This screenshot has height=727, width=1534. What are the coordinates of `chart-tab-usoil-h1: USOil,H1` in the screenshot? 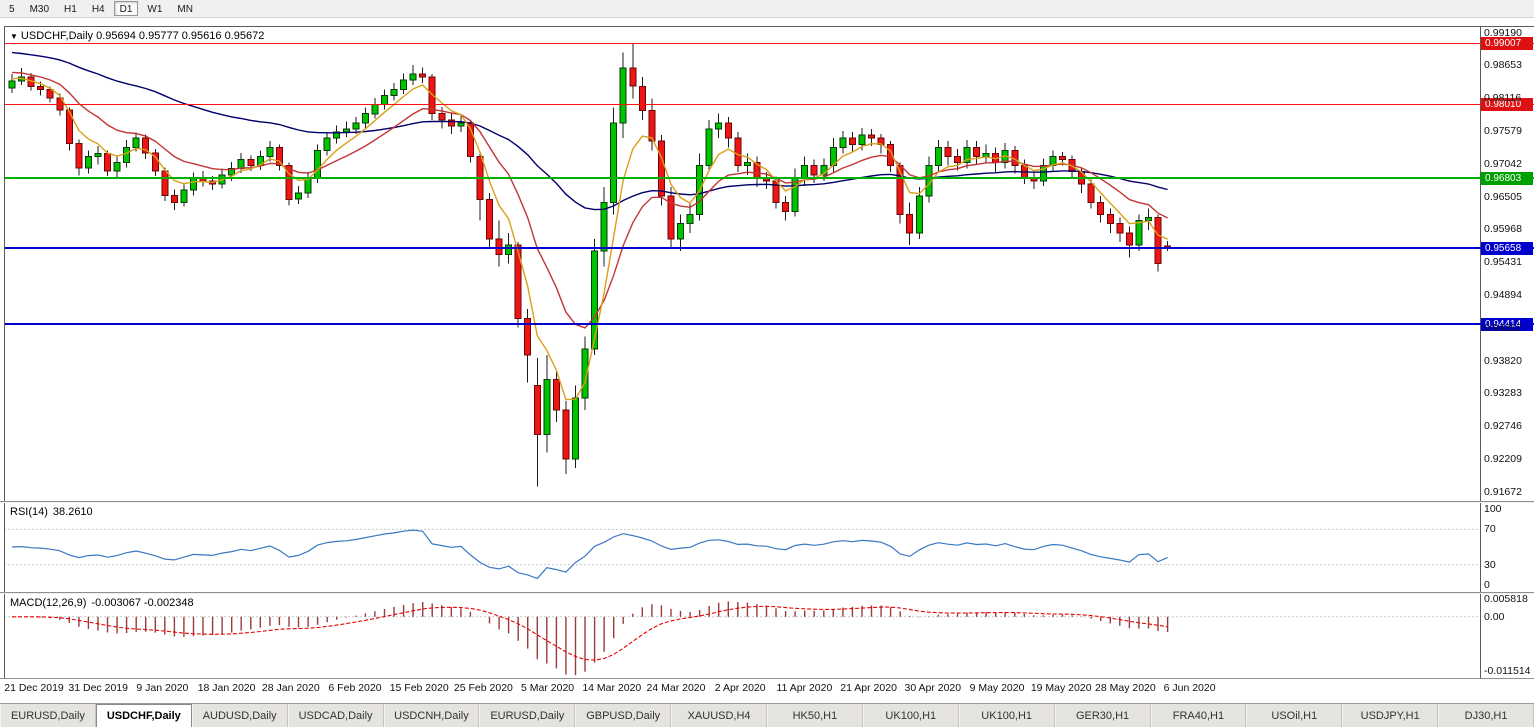 It's located at (1294, 715).